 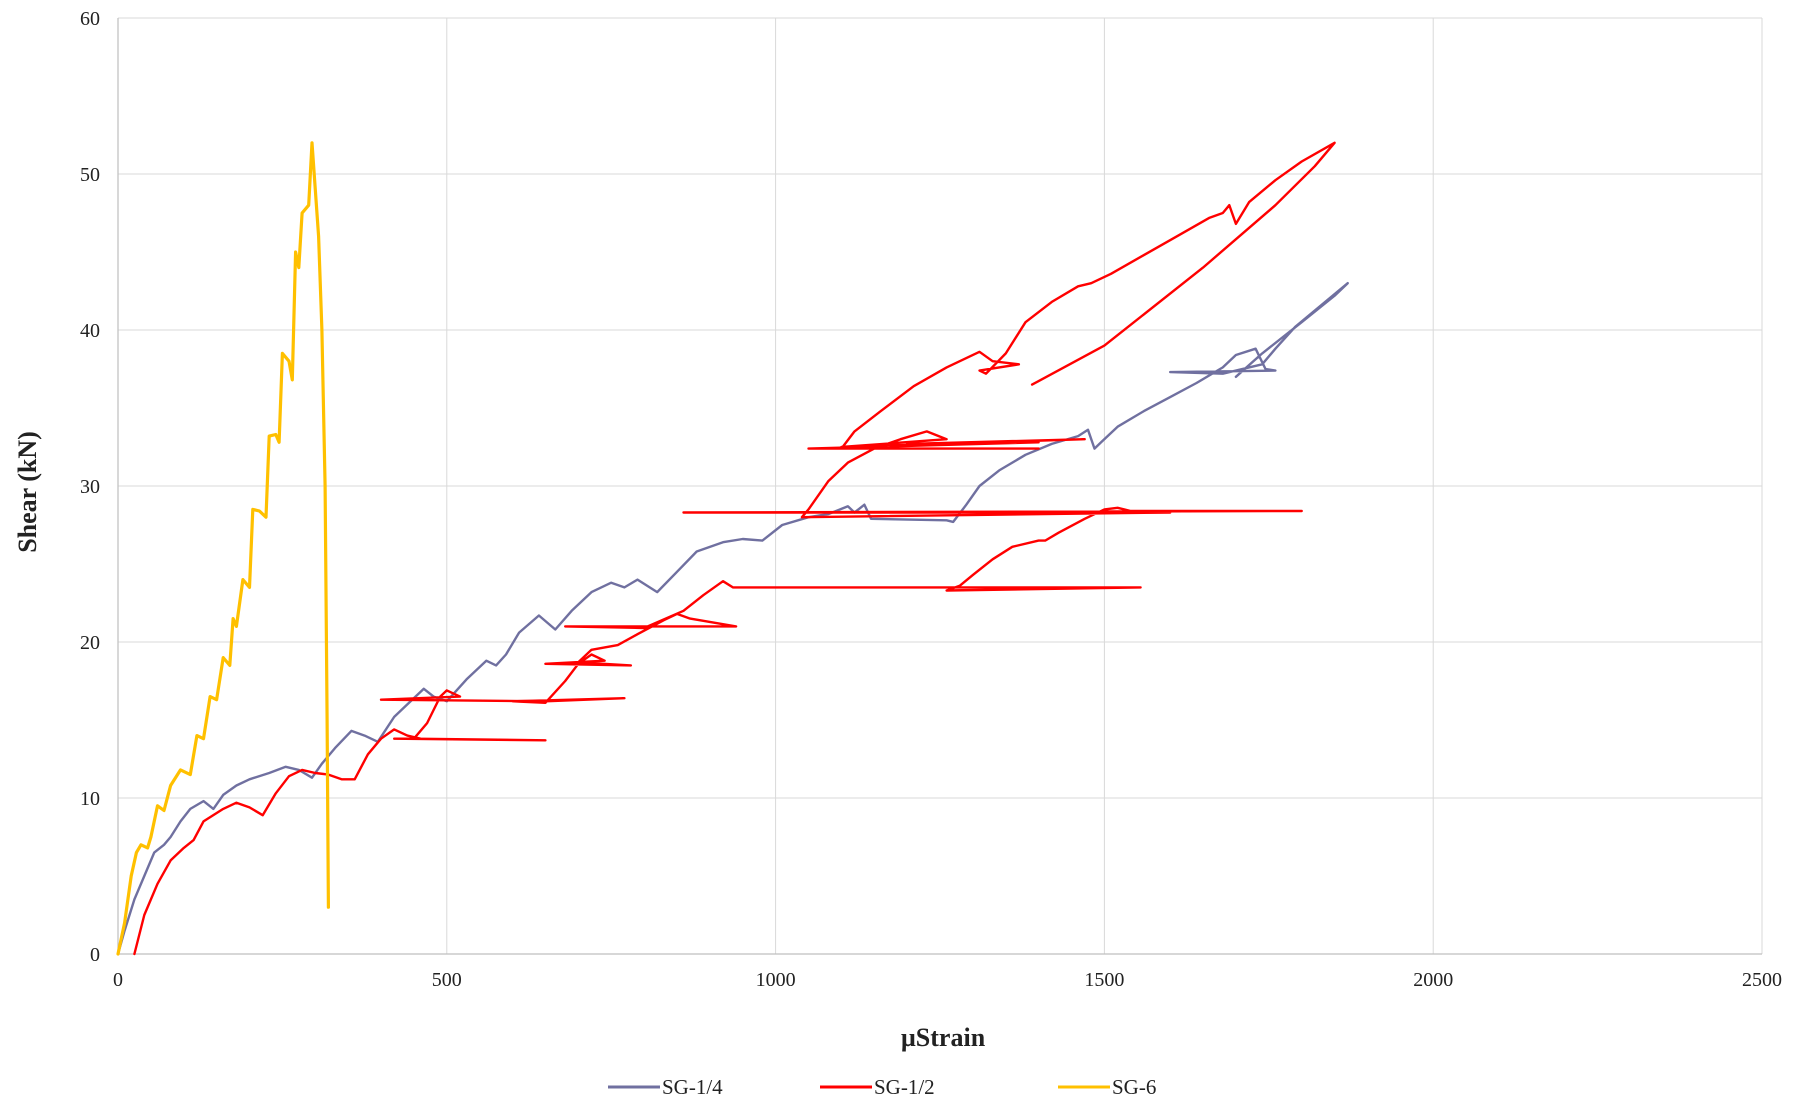 What do you see at coordinates (776, 980) in the screenshot?
I see `x-tick-label: 1000` at bounding box center [776, 980].